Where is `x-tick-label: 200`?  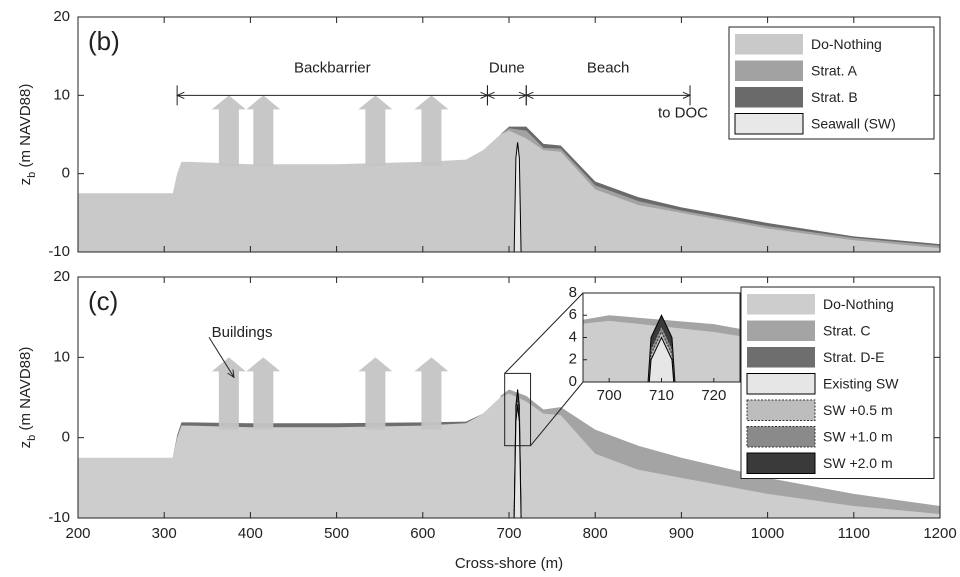
x-tick-label: 200 is located at coordinates (77, 533).